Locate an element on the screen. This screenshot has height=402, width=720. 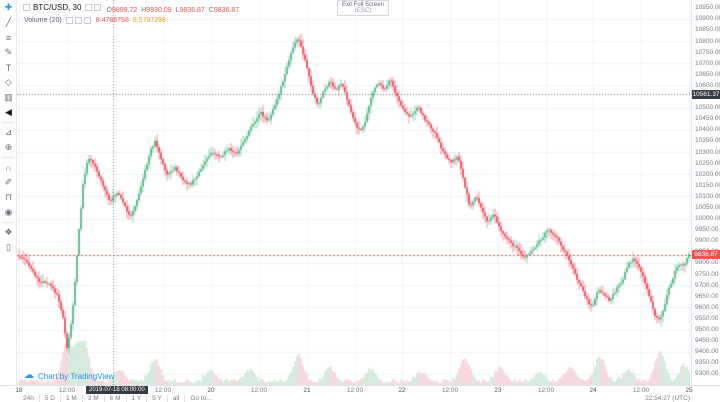
ohlc-value: 9899.72 is located at coordinates (124, 10).